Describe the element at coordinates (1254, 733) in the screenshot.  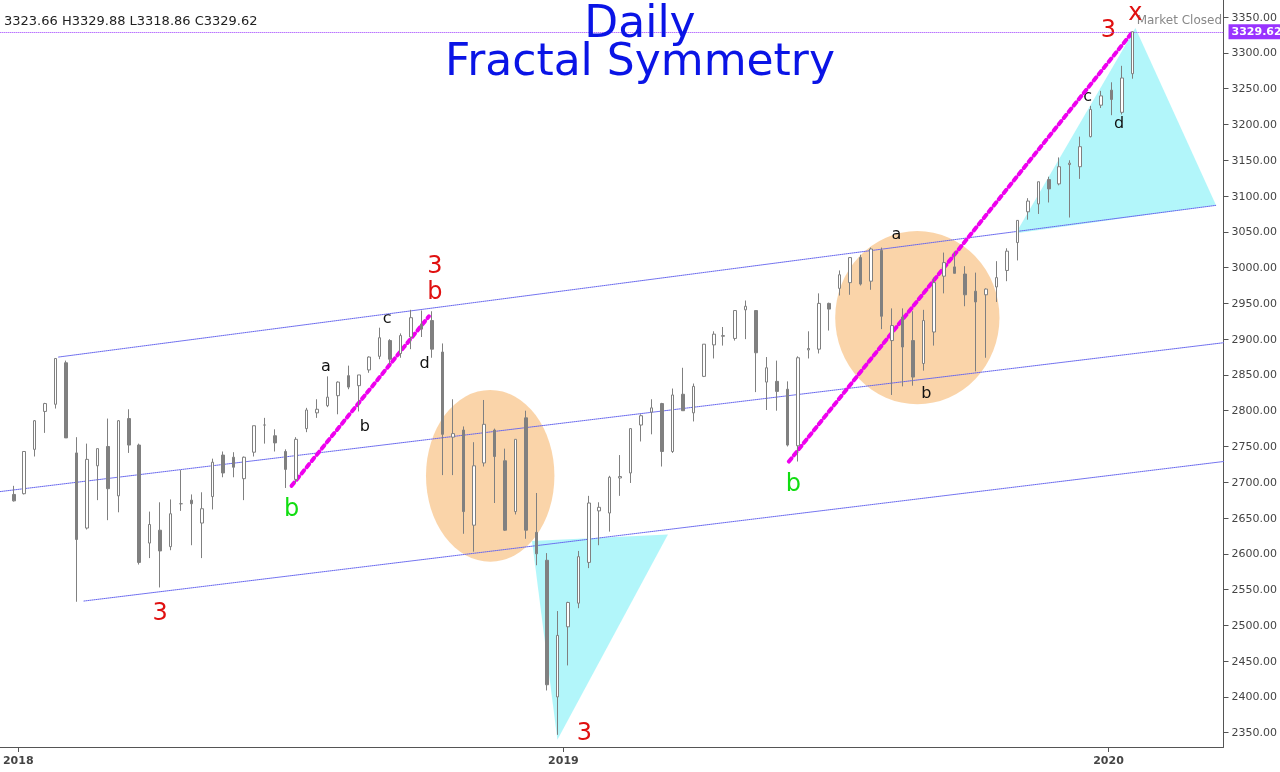
I see `y-tick-label: 2350.00` at that location.